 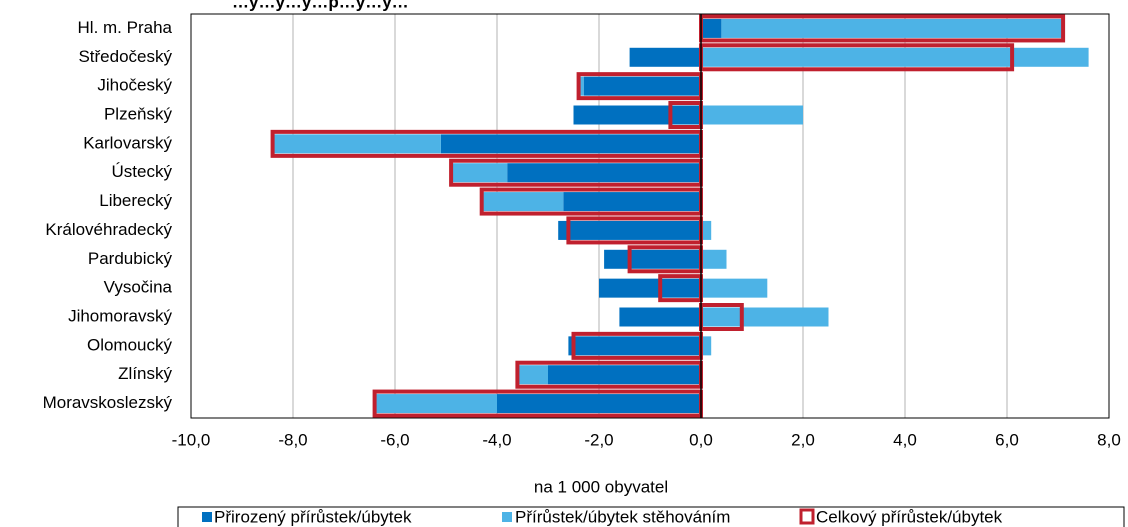 I want to click on x-tick-label: 2,0, so click(x=803, y=439).